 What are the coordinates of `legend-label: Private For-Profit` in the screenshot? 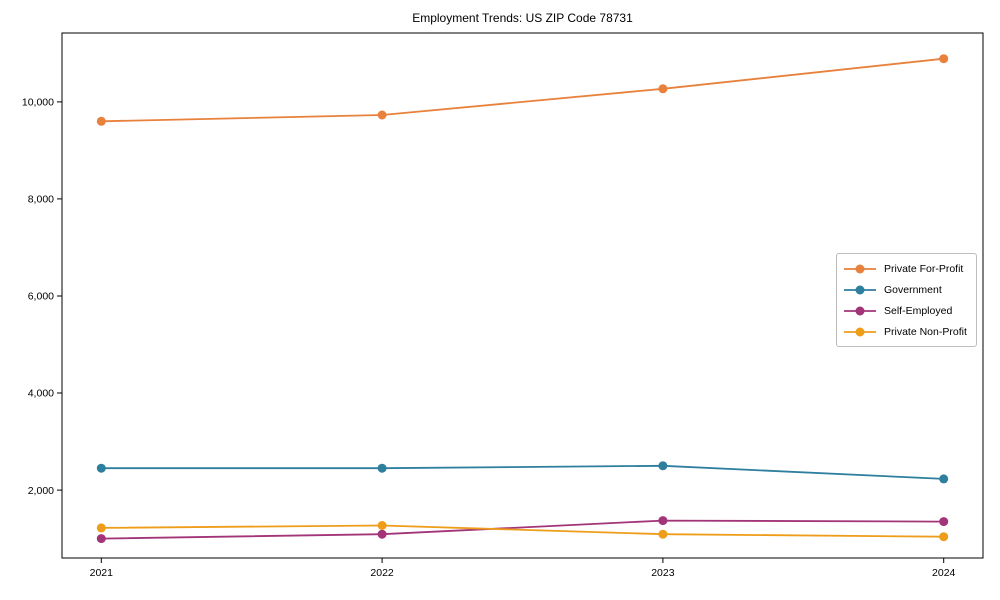 It's located at (924, 268).